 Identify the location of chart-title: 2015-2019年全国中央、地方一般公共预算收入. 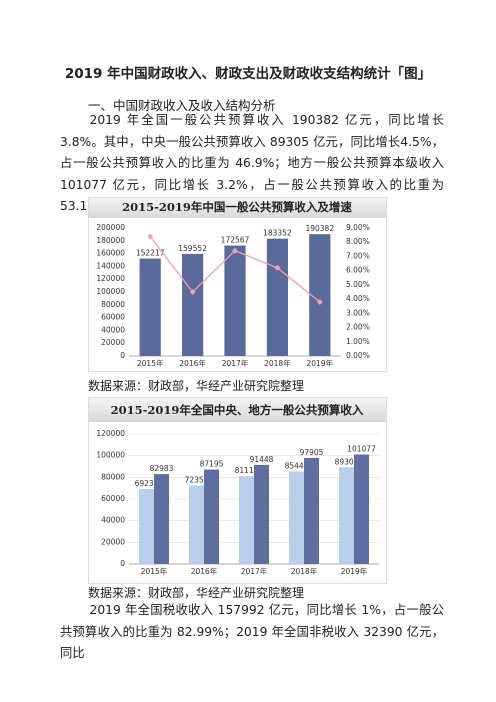
(237, 410).